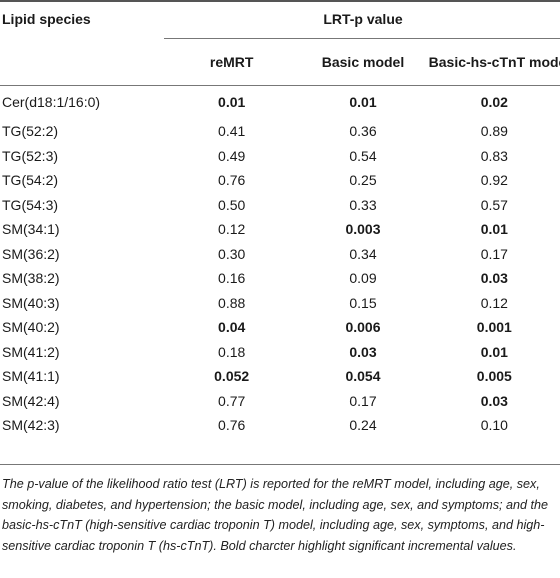 The image size is (560, 578). What do you see at coordinates (30, 204) in the screenshot?
I see `lipid-name-cell: TG(54:3)` at bounding box center [30, 204].